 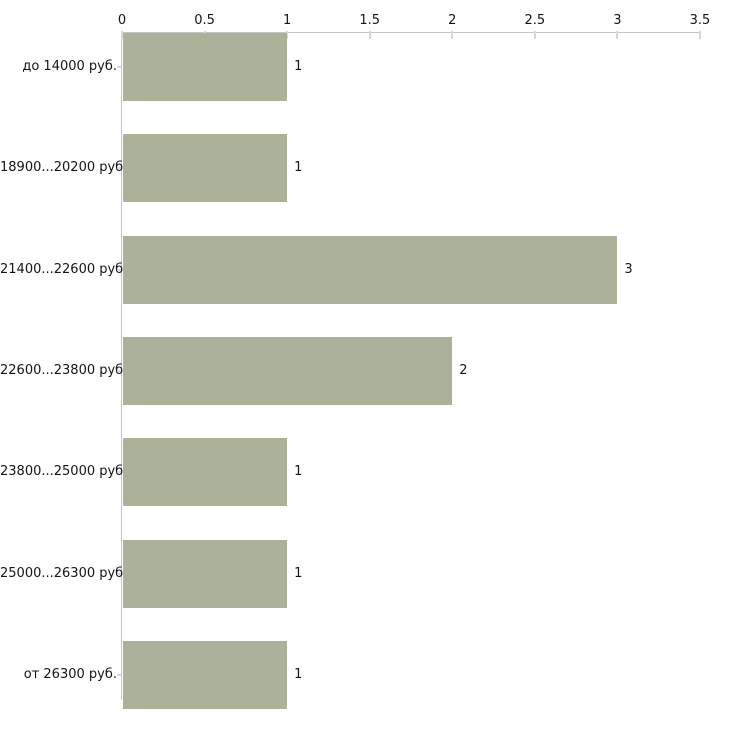 I want to click on y-axis-category-label: 18900...20200 руб., so click(x=64, y=168).